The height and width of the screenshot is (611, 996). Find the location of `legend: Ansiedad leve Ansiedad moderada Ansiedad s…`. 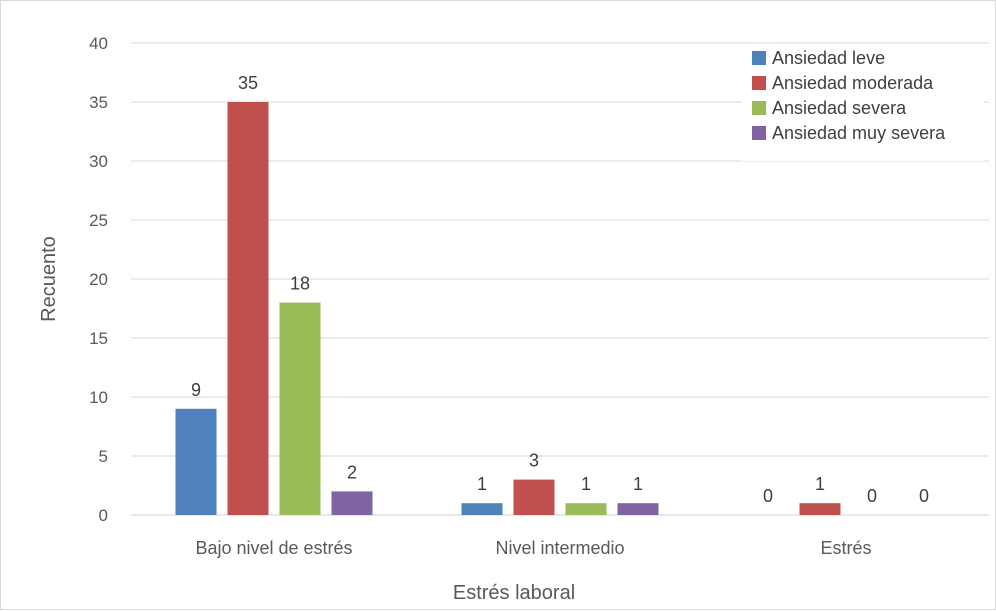

legend: Ansiedad leve Ansiedad moderada Ansiedad s… is located at coordinates (863, 103).